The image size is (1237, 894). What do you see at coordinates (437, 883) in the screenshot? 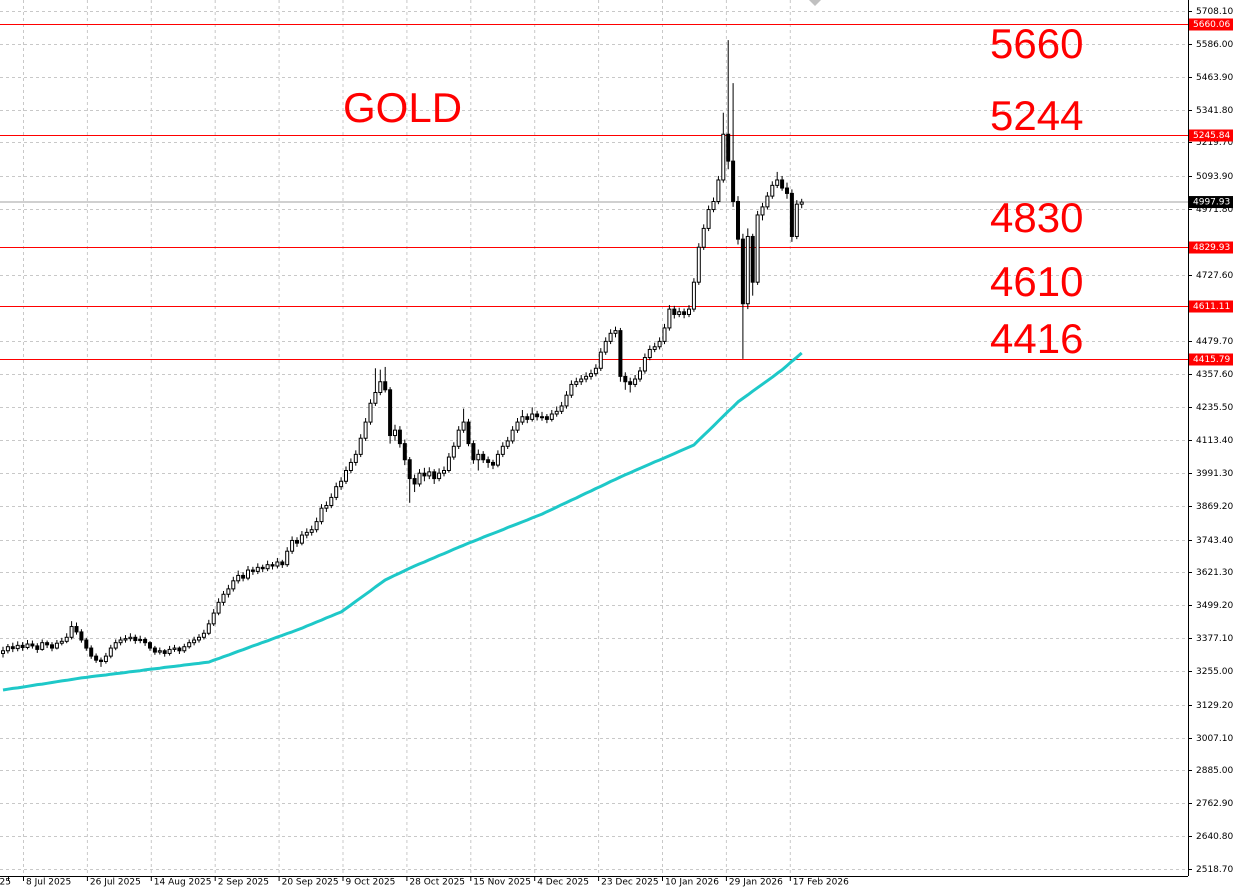
I see `x-tick-label: 28 Oct 2025` at bounding box center [437, 883].